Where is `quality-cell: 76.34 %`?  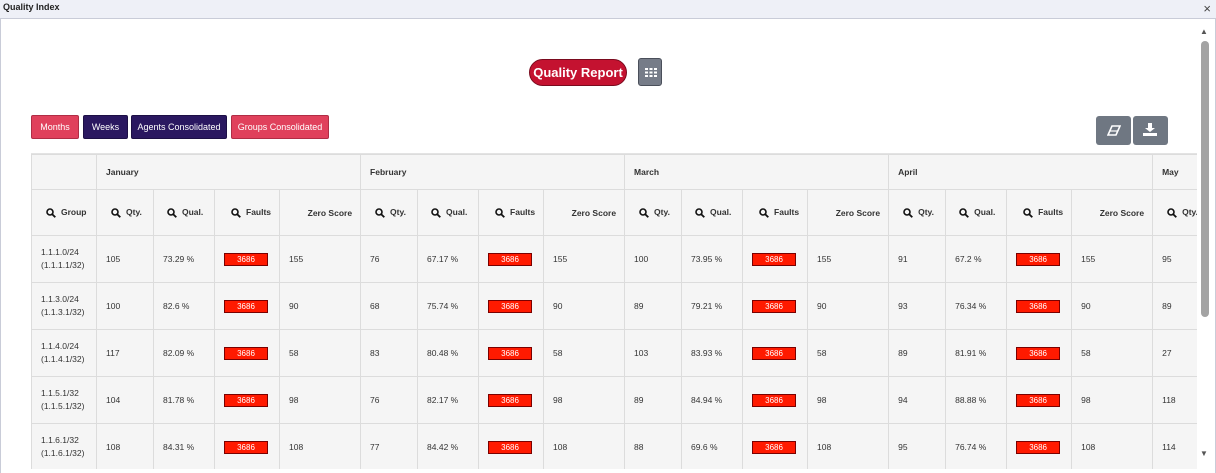 quality-cell: 76.34 % is located at coordinates (976, 306).